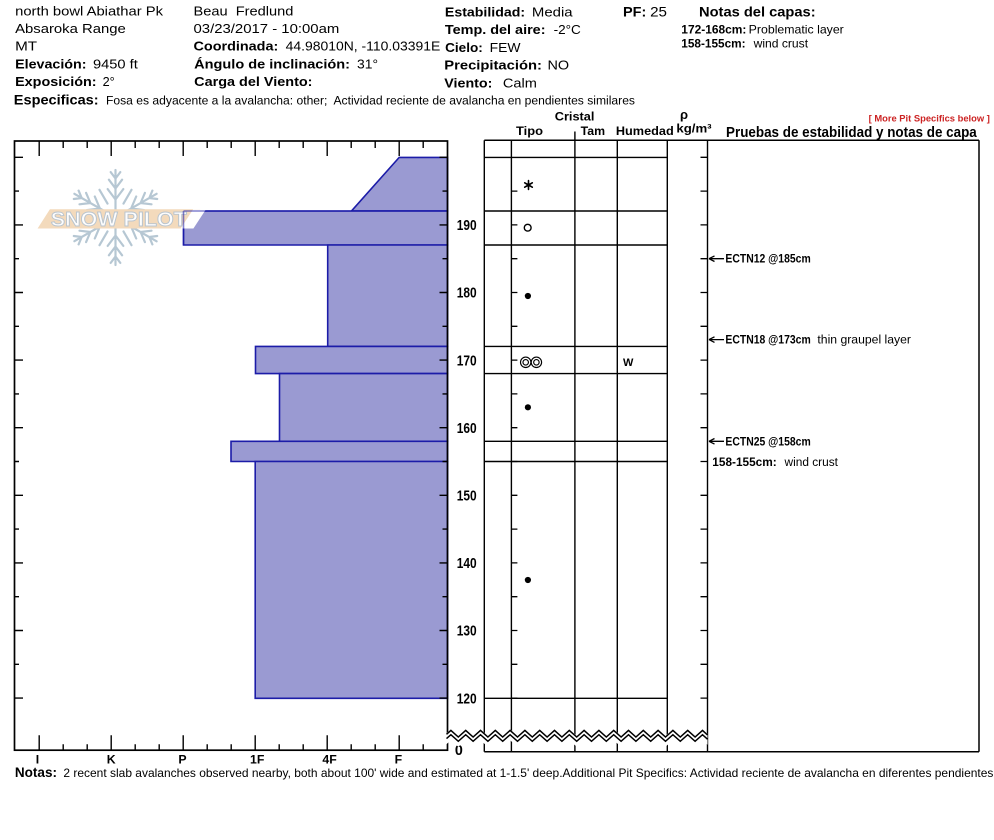 The height and width of the screenshot is (840, 994). Describe the element at coordinates (36, 772) in the screenshot. I see `svg-text: Notas:` at that location.